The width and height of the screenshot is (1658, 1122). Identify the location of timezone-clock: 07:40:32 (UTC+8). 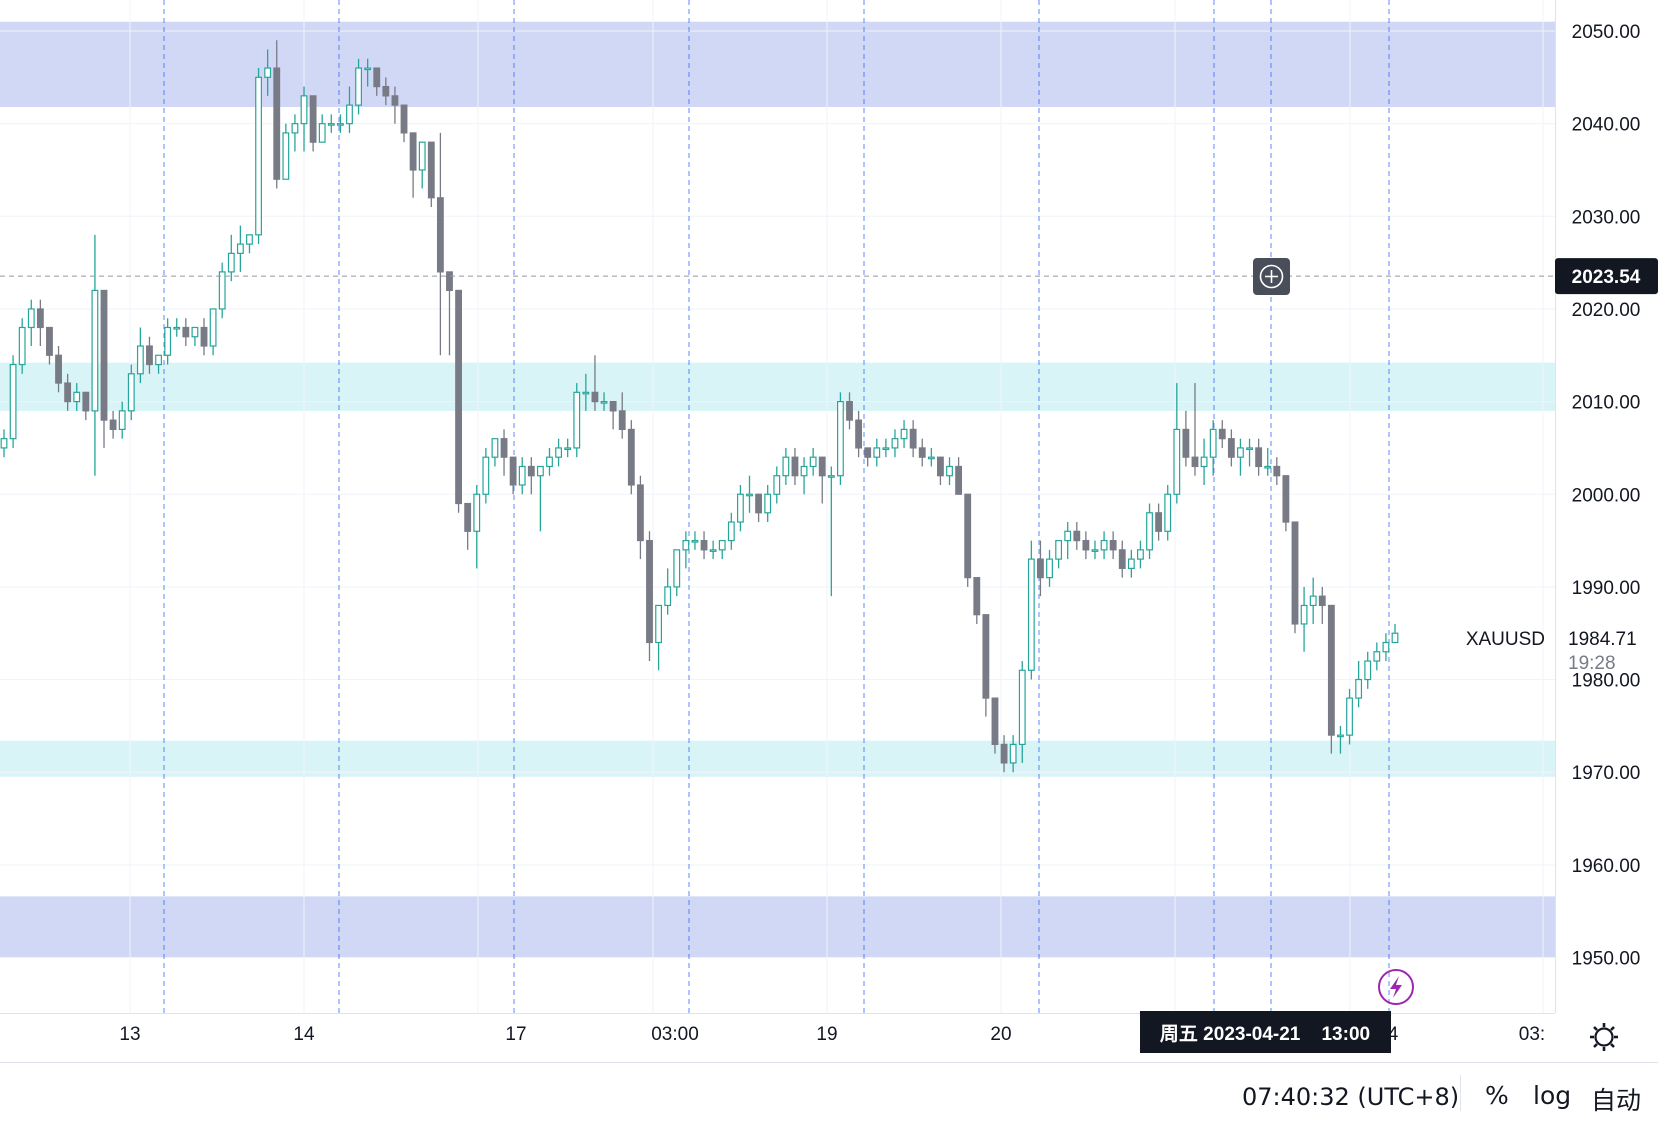
(1351, 1097).